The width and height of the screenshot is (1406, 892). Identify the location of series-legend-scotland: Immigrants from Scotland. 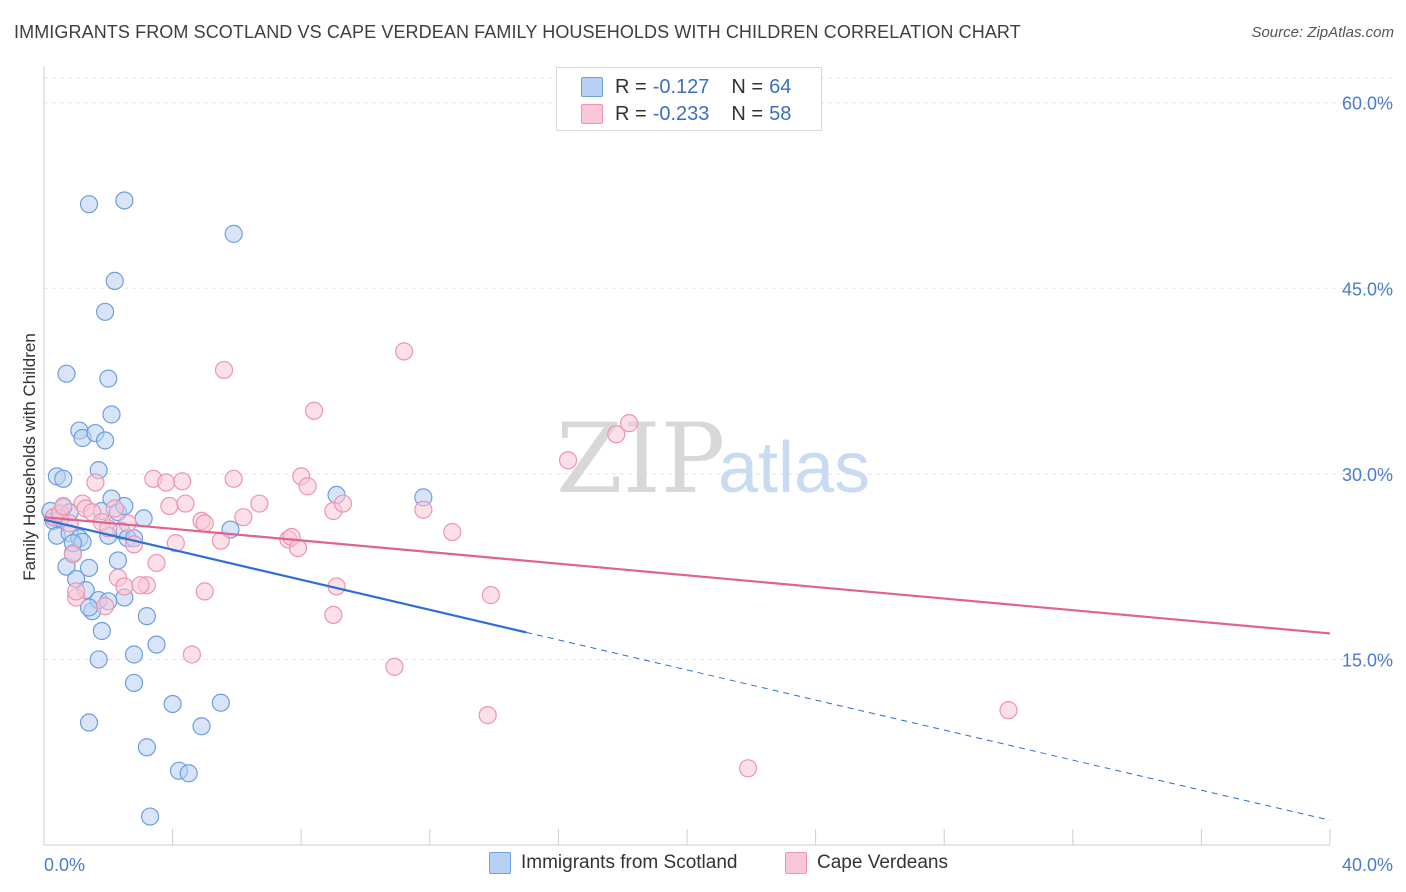
(613, 863).